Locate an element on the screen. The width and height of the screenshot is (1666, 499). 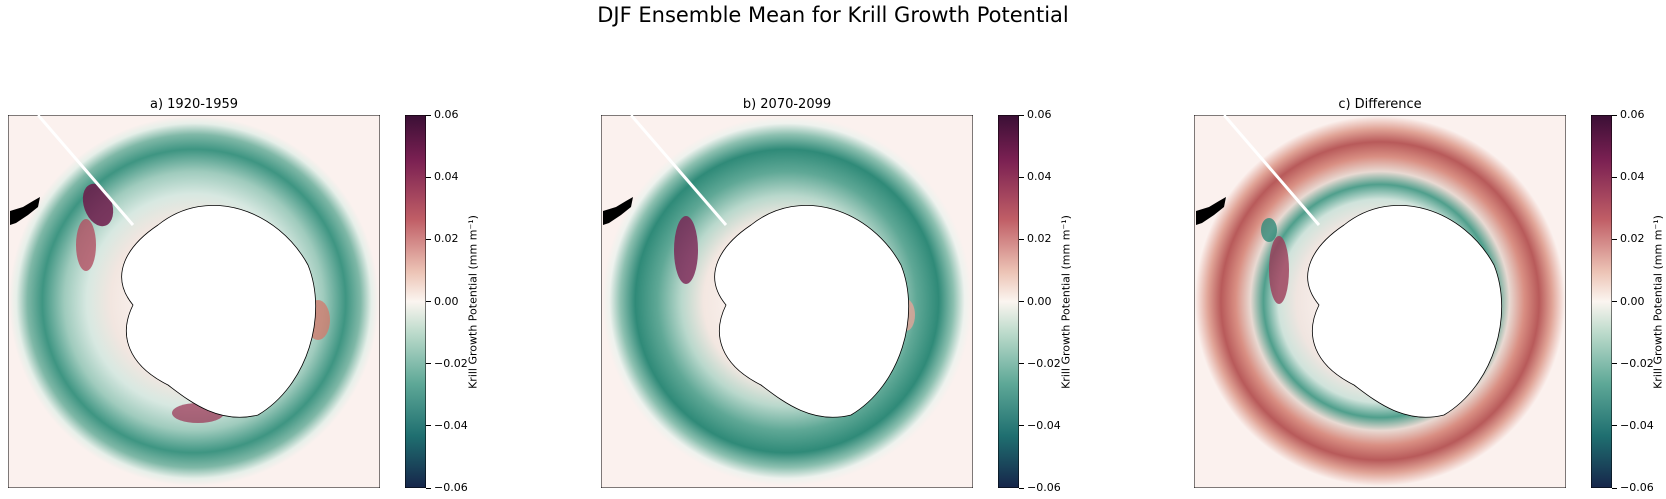
colorbar-ticks-a: 0.06 0.04 0.02 0.00 −0.02 −0.04 −0.06 is located at coordinates (452, 301).